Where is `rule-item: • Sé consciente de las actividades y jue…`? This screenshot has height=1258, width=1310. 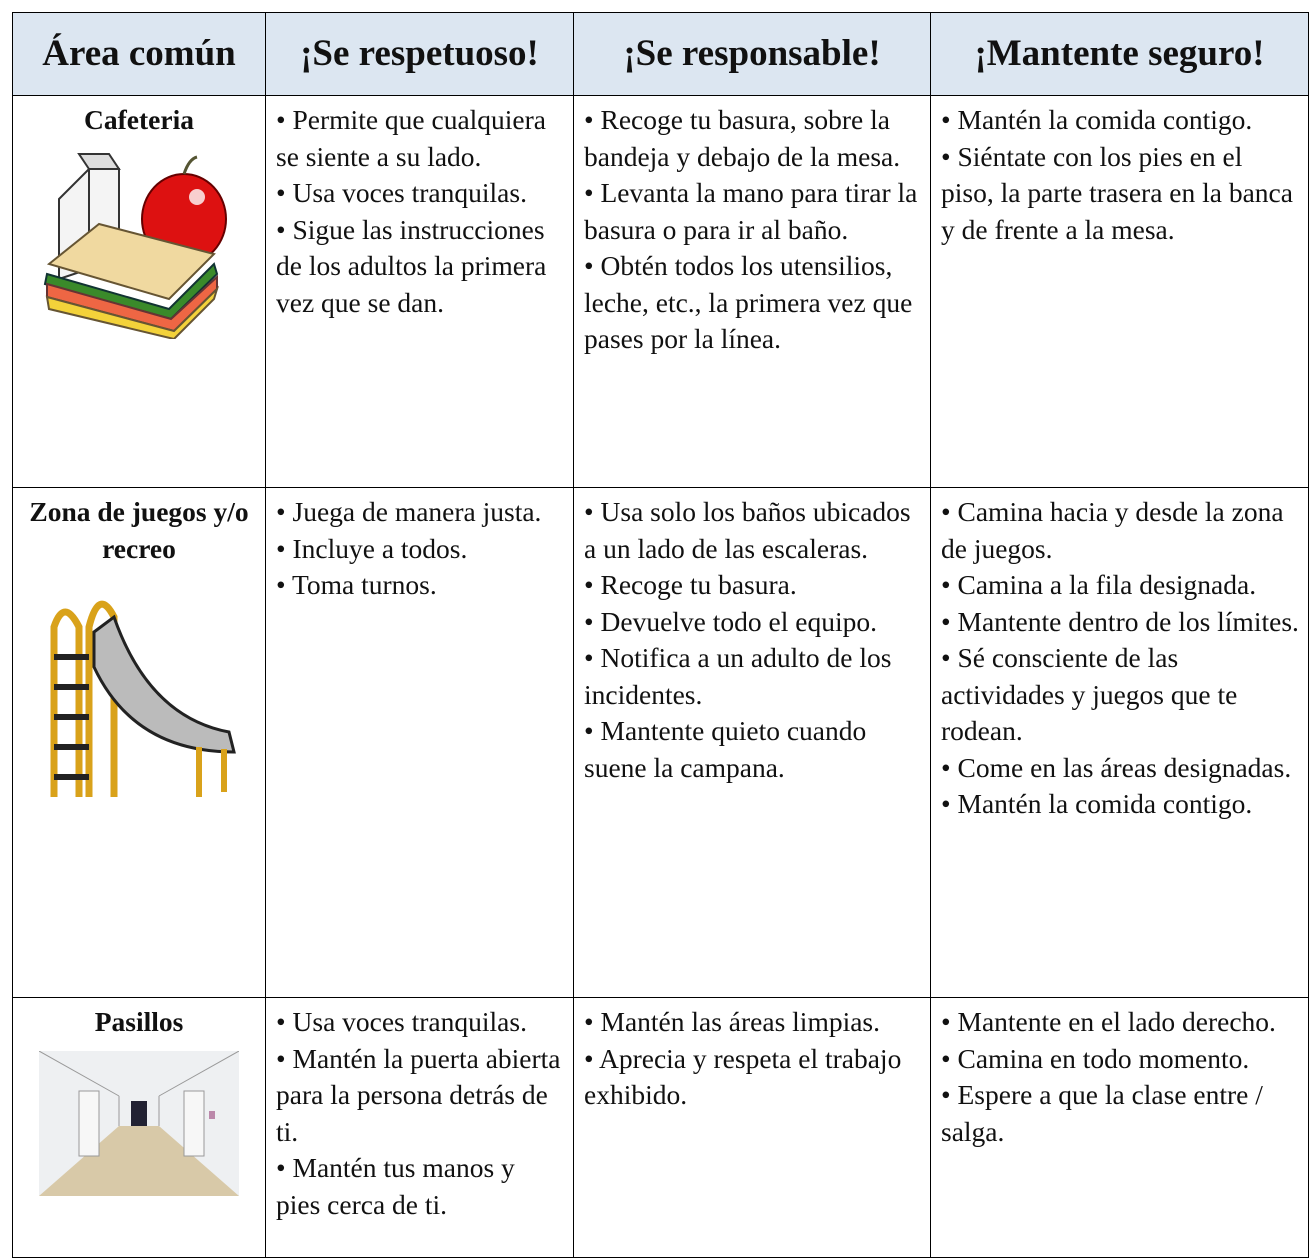
rule-item: • Sé consciente de las actividades y jue… is located at coordinates (1089, 694).